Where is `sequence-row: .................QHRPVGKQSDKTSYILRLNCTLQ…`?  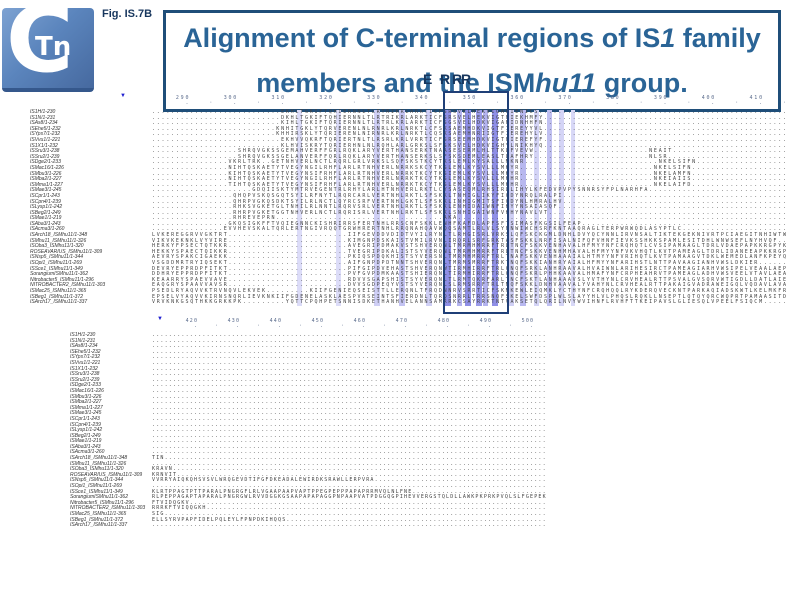
sequence-row: .................QHRPVGKQSDKTSYILRLNCTLQ… is located at coordinates (470, 201).